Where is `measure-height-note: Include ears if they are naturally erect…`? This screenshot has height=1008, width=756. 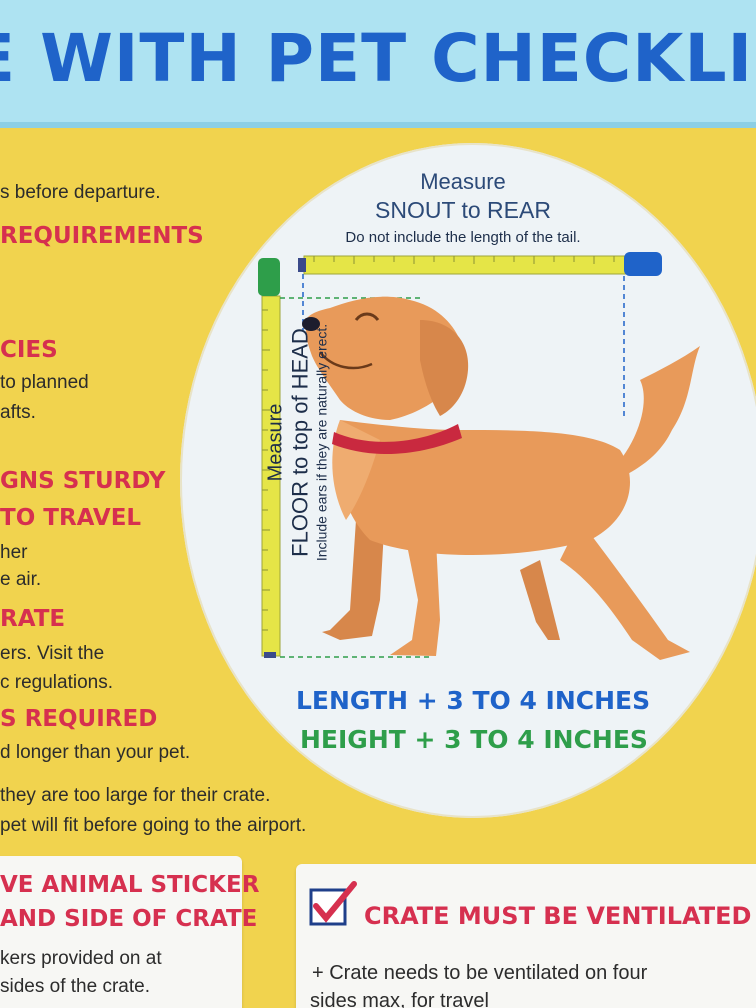 measure-height-note: Include ears if they are naturally erect… is located at coordinates (321, 442).